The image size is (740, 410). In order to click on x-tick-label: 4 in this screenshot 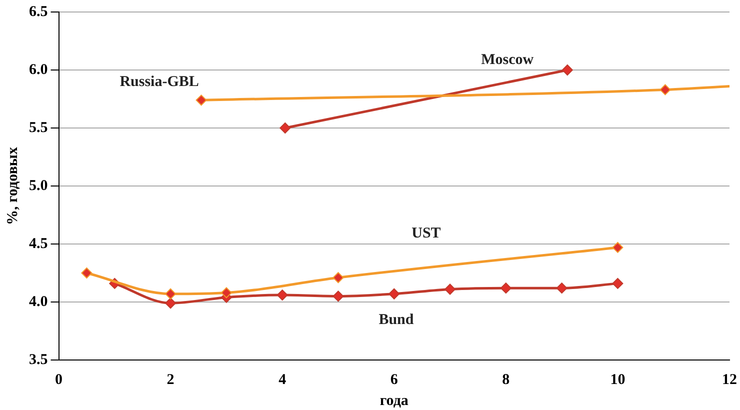, I will do `click(282, 380)`.